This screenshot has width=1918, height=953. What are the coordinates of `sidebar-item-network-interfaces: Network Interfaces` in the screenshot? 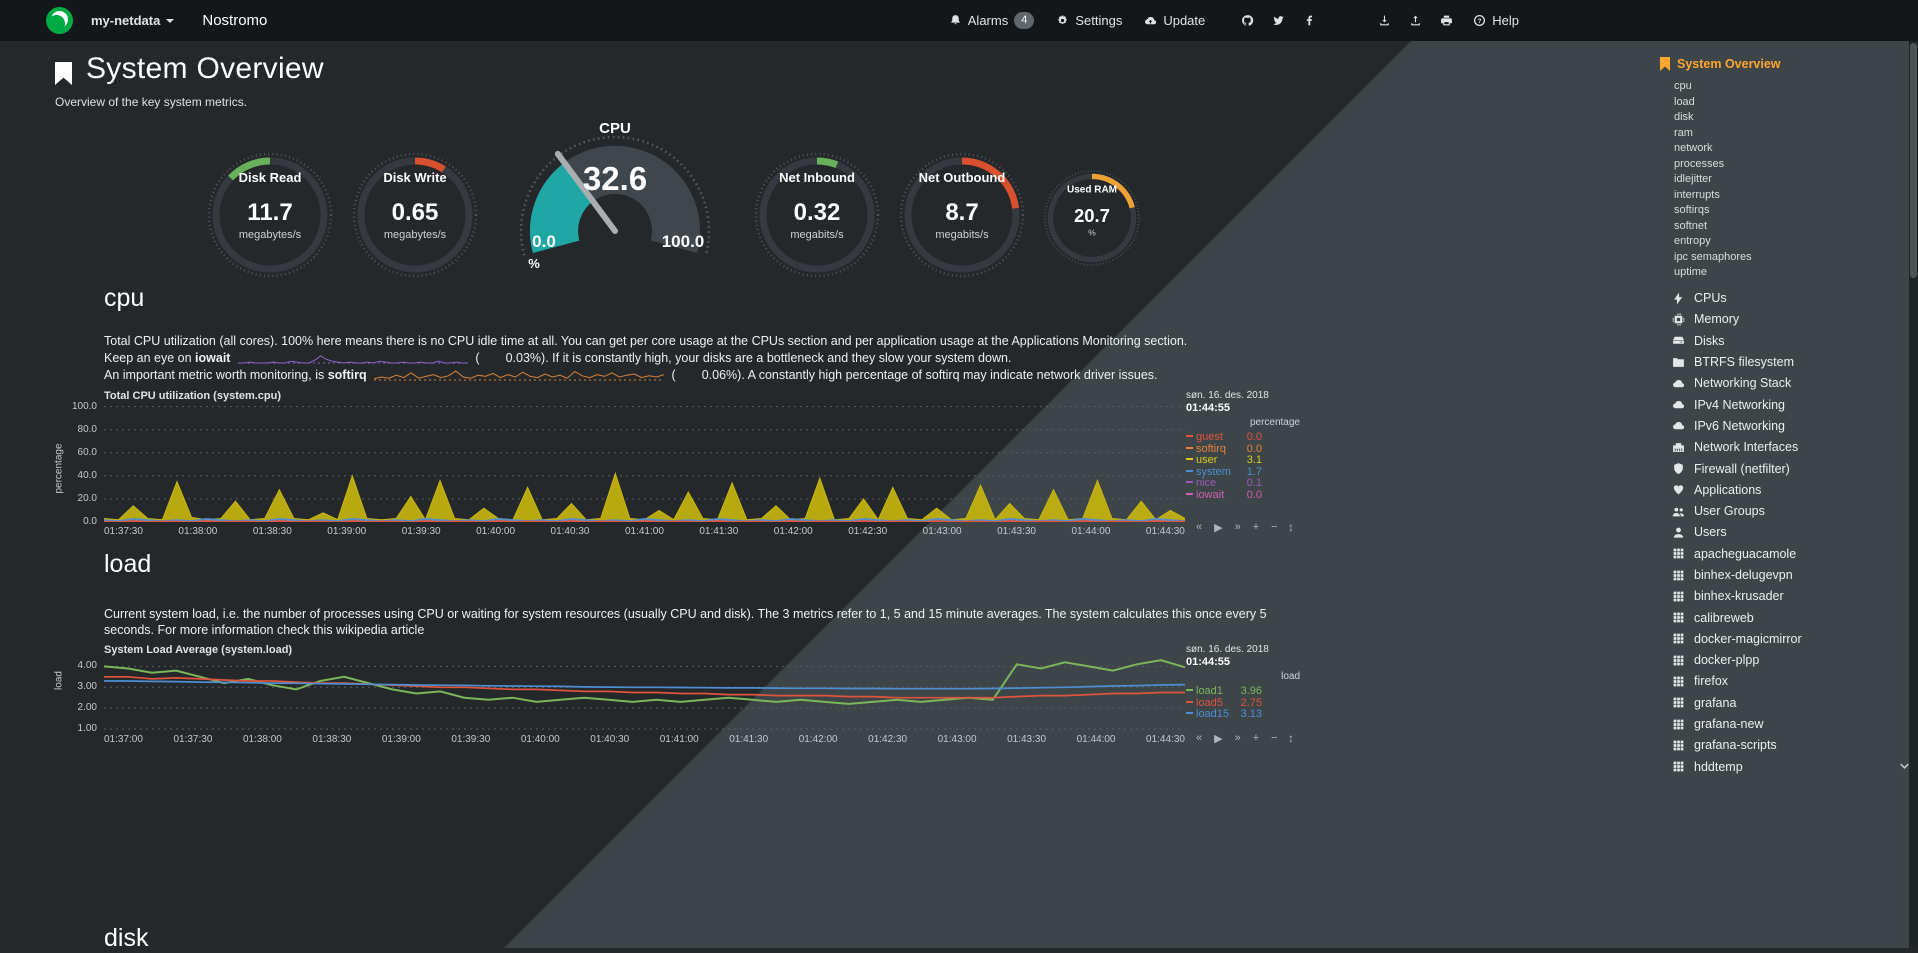 It's located at (1789, 447).